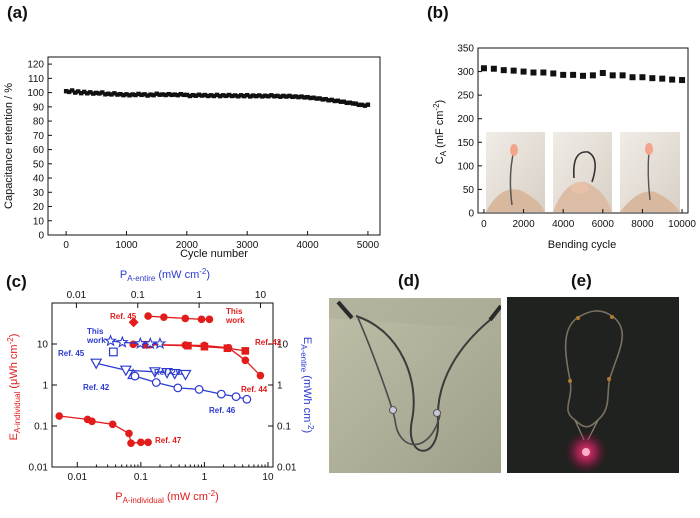 This screenshot has height=518, width=700. What do you see at coordinates (166, 497) in the screenshot?
I see `chart-c-xlabel: PA-individual (mW cm-2)` at bounding box center [166, 497].